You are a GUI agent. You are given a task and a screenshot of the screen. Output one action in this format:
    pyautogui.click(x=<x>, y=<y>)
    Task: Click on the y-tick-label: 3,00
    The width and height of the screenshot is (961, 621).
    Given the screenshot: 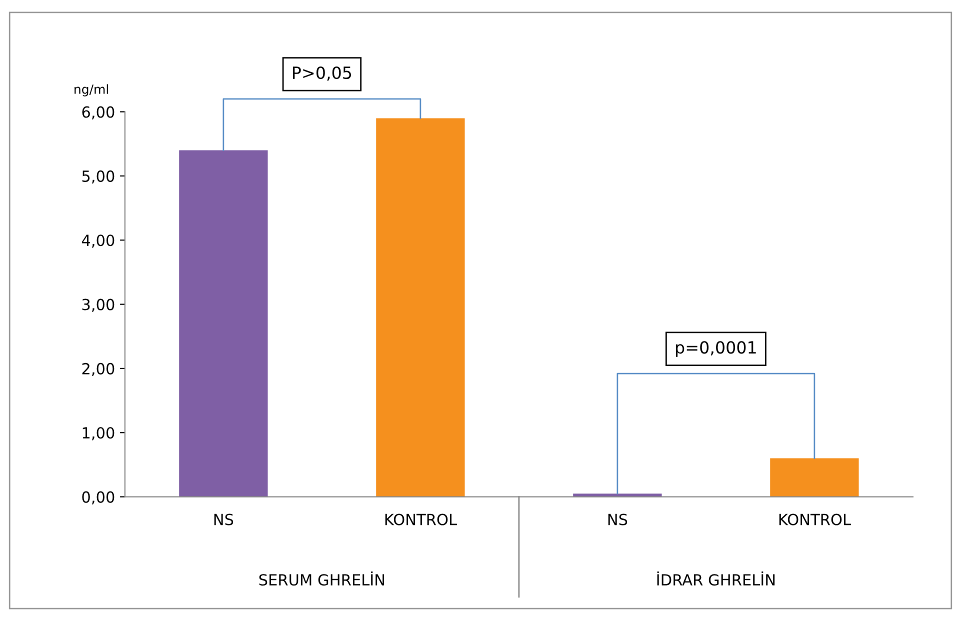 What is the action you would take?
    pyautogui.click(x=98, y=305)
    